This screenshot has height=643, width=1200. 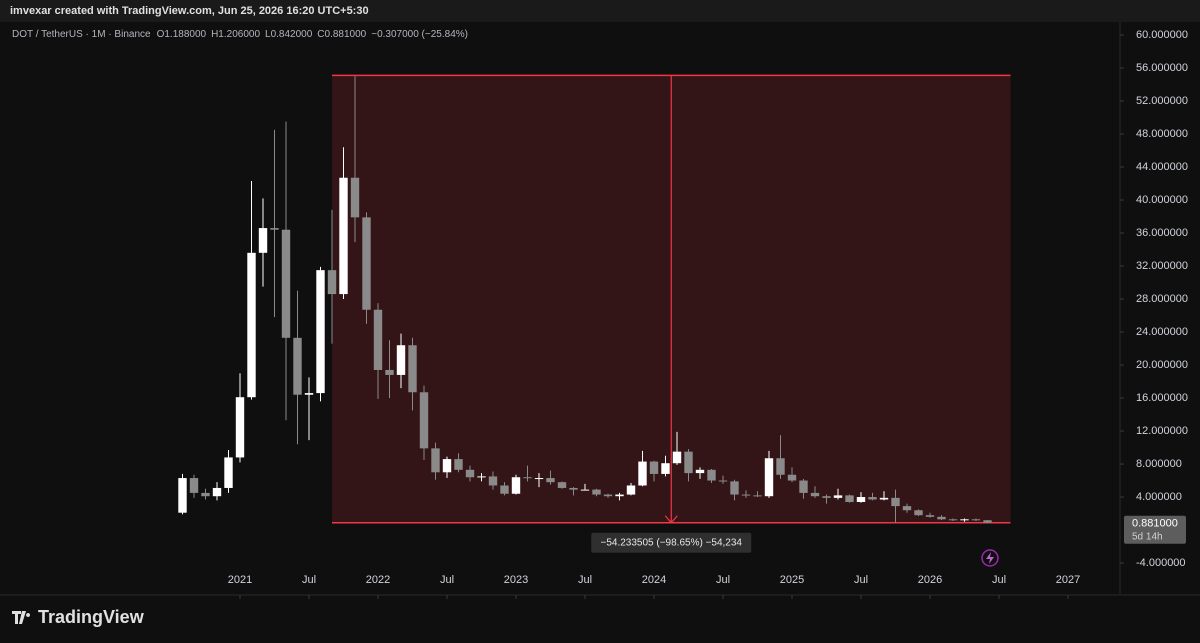 What do you see at coordinates (1159, 497) in the screenshot?
I see `y-tick-label: 4.000000` at bounding box center [1159, 497].